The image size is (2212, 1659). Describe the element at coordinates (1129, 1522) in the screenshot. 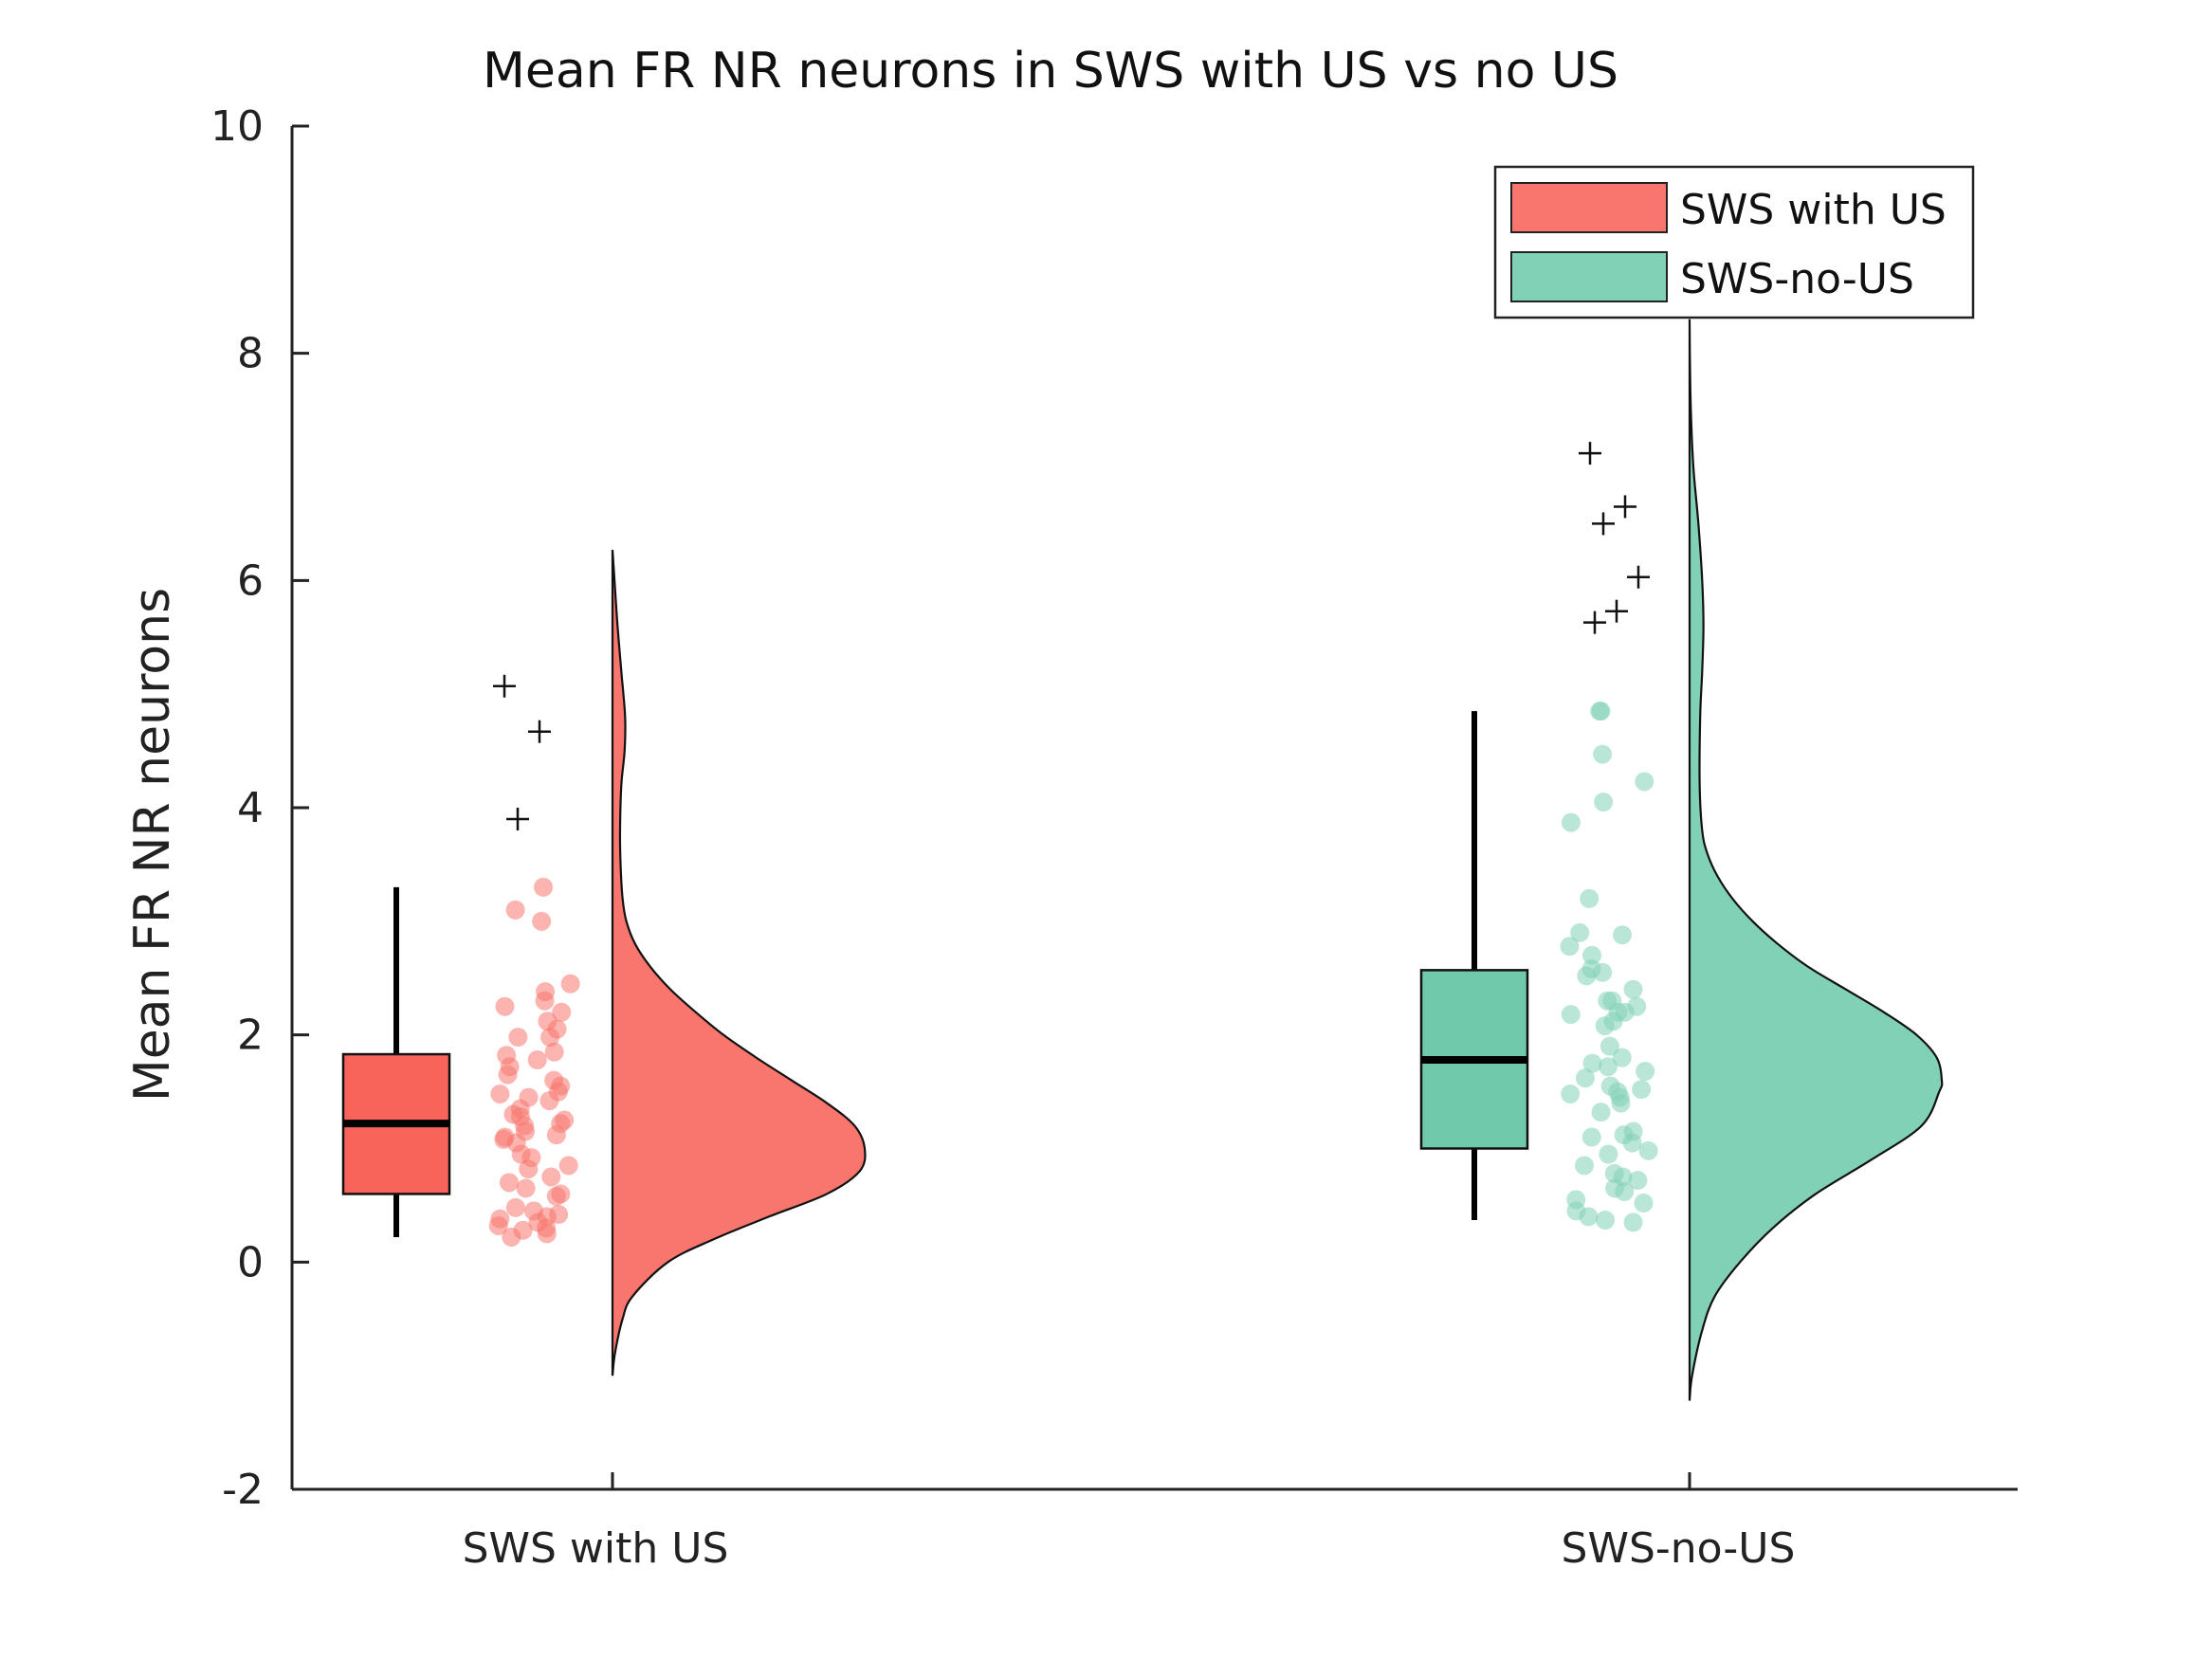

I see `x-ticks: SWS with US SWS-no-US` at that location.